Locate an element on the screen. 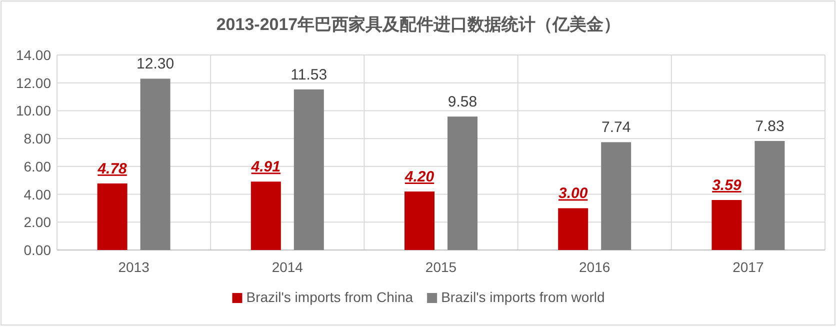  data-label: 7.83 is located at coordinates (769, 126).